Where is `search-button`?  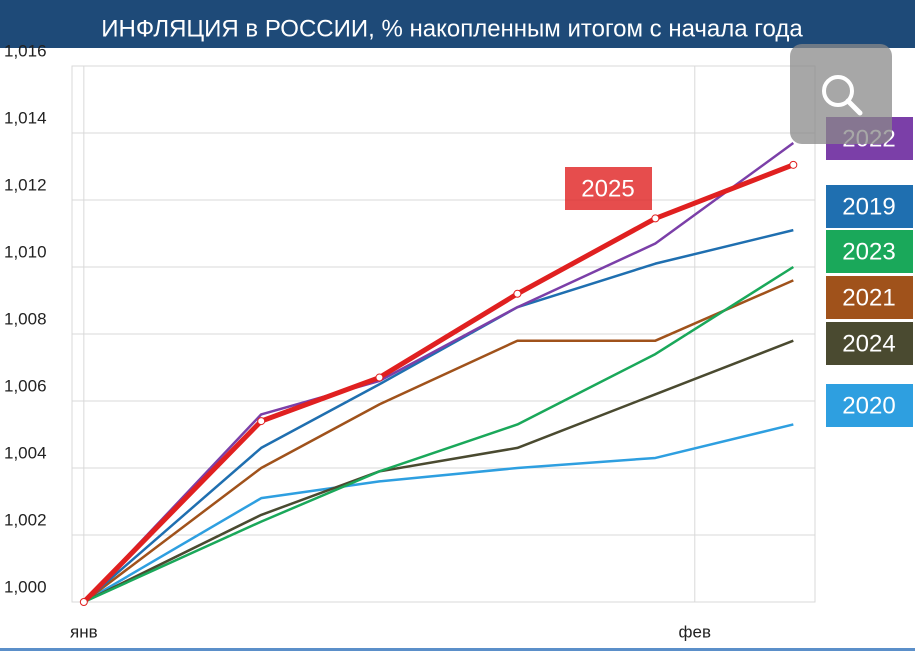 search-button is located at coordinates (841, 94).